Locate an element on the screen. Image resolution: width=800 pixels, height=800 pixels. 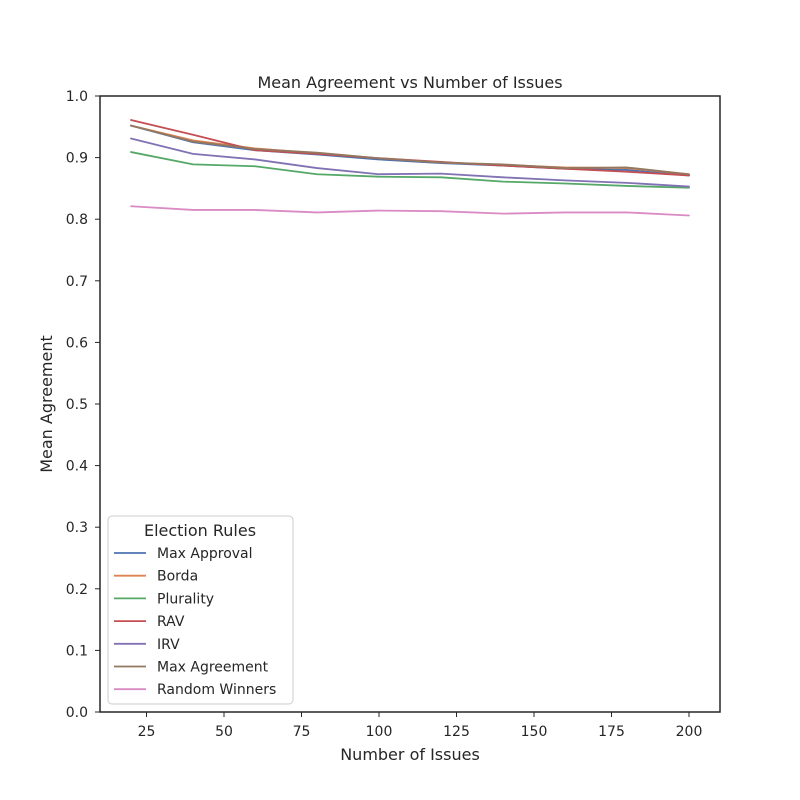
x-tick-label: 175 is located at coordinates (611, 732).